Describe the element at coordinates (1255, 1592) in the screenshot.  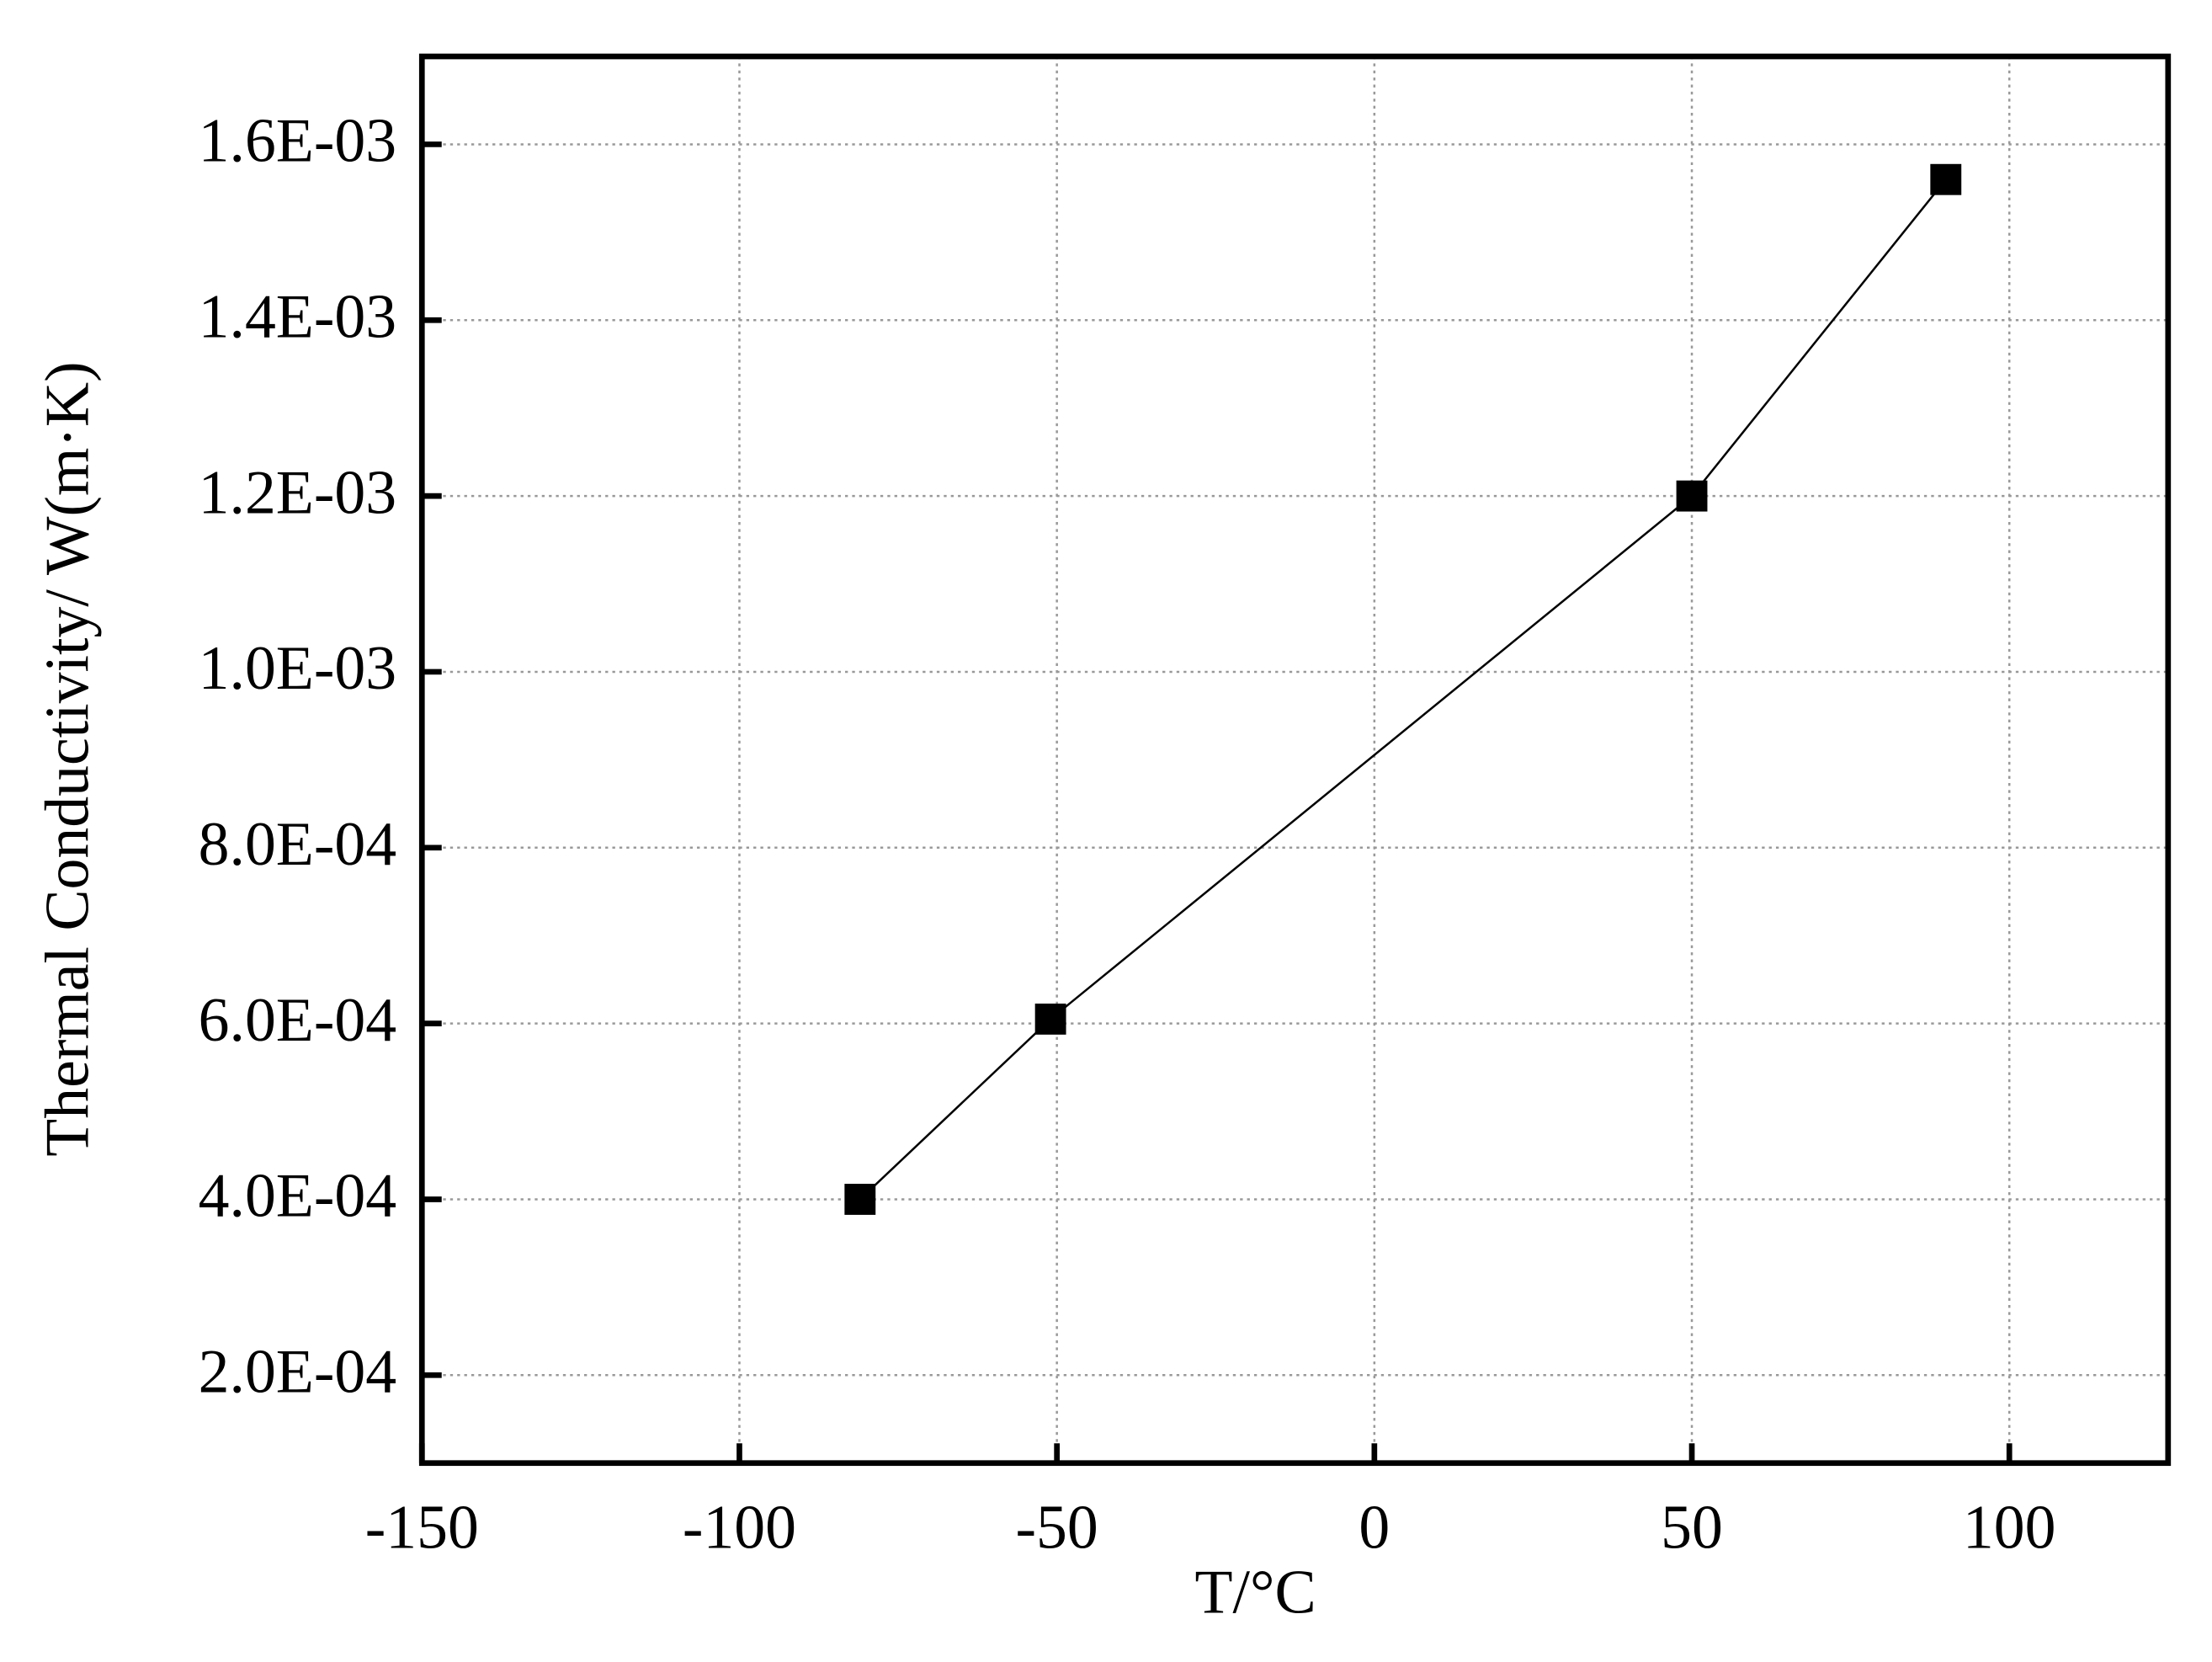
I see `x-axis-label: T/°C` at that location.